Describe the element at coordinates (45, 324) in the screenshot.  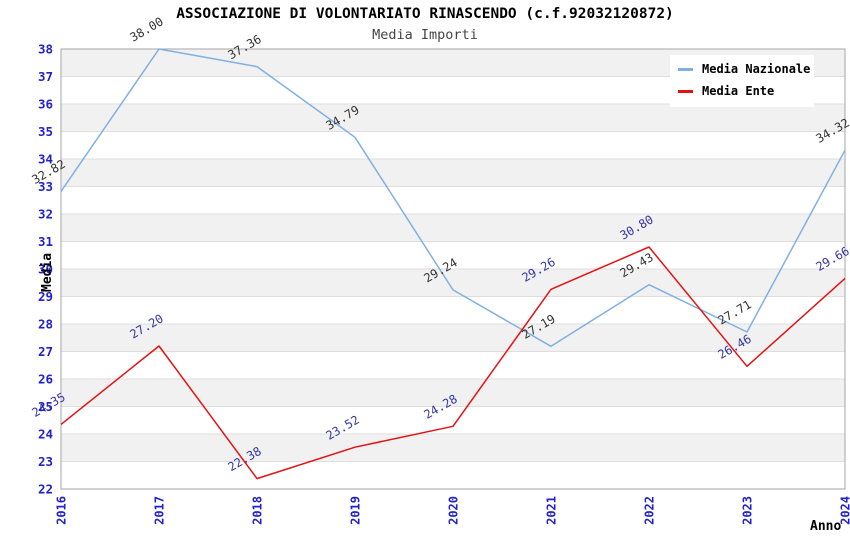
I see `y-tick-label: 28` at that location.